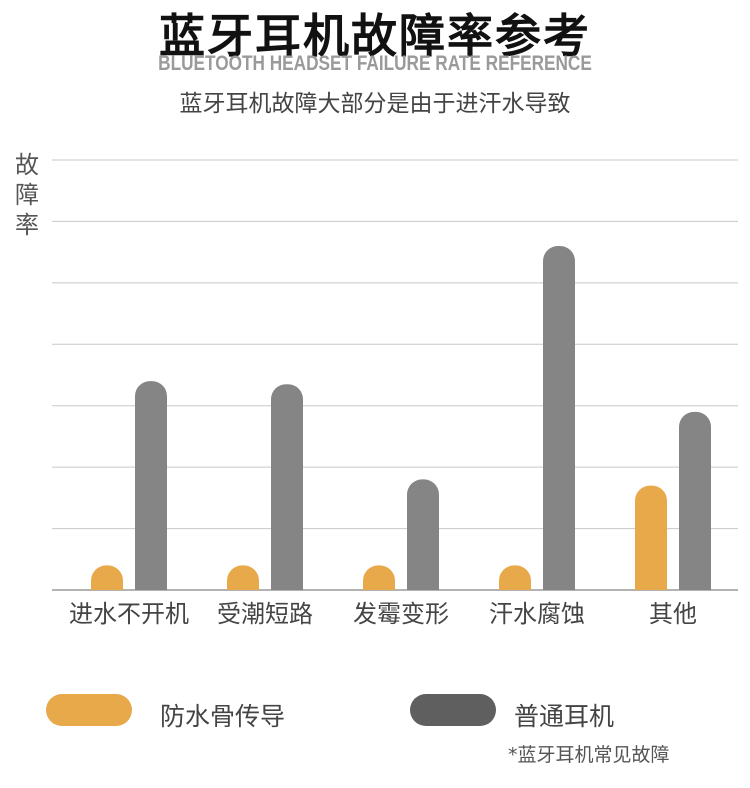 The image size is (750, 788). I want to click on category-label: 受潮短路, so click(265, 614).